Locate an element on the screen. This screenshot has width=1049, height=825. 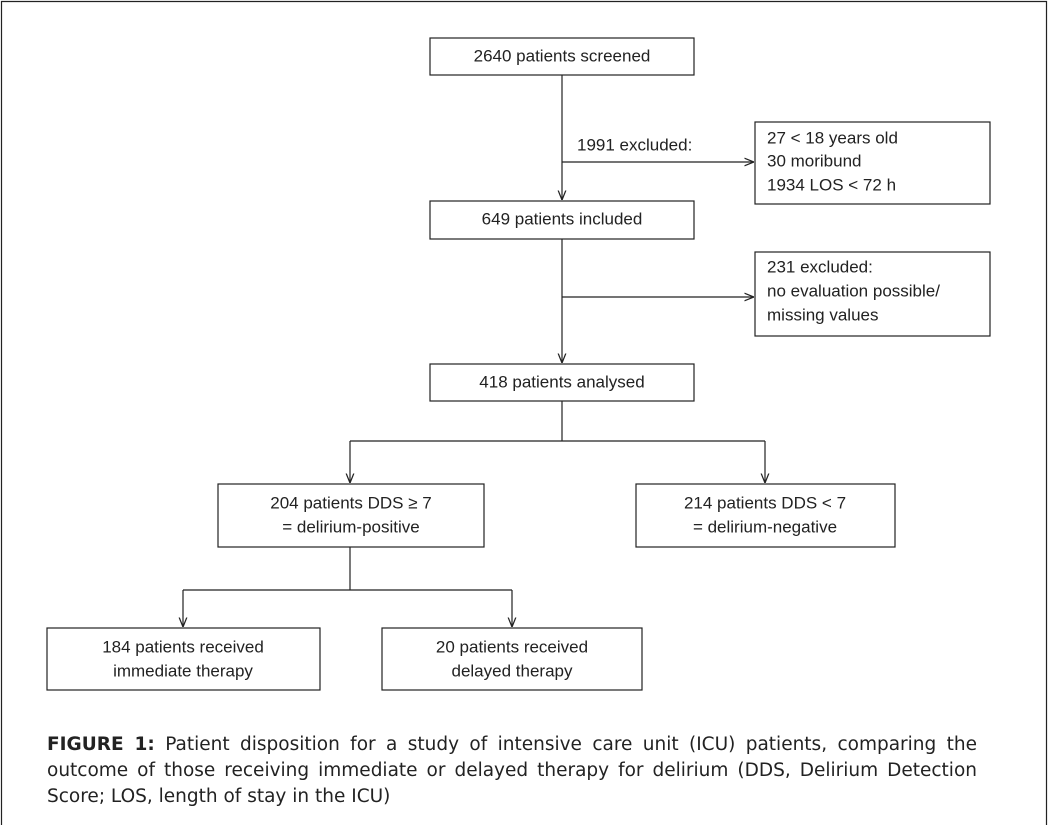
edge-label: 1991 excluded: is located at coordinates (634, 144).